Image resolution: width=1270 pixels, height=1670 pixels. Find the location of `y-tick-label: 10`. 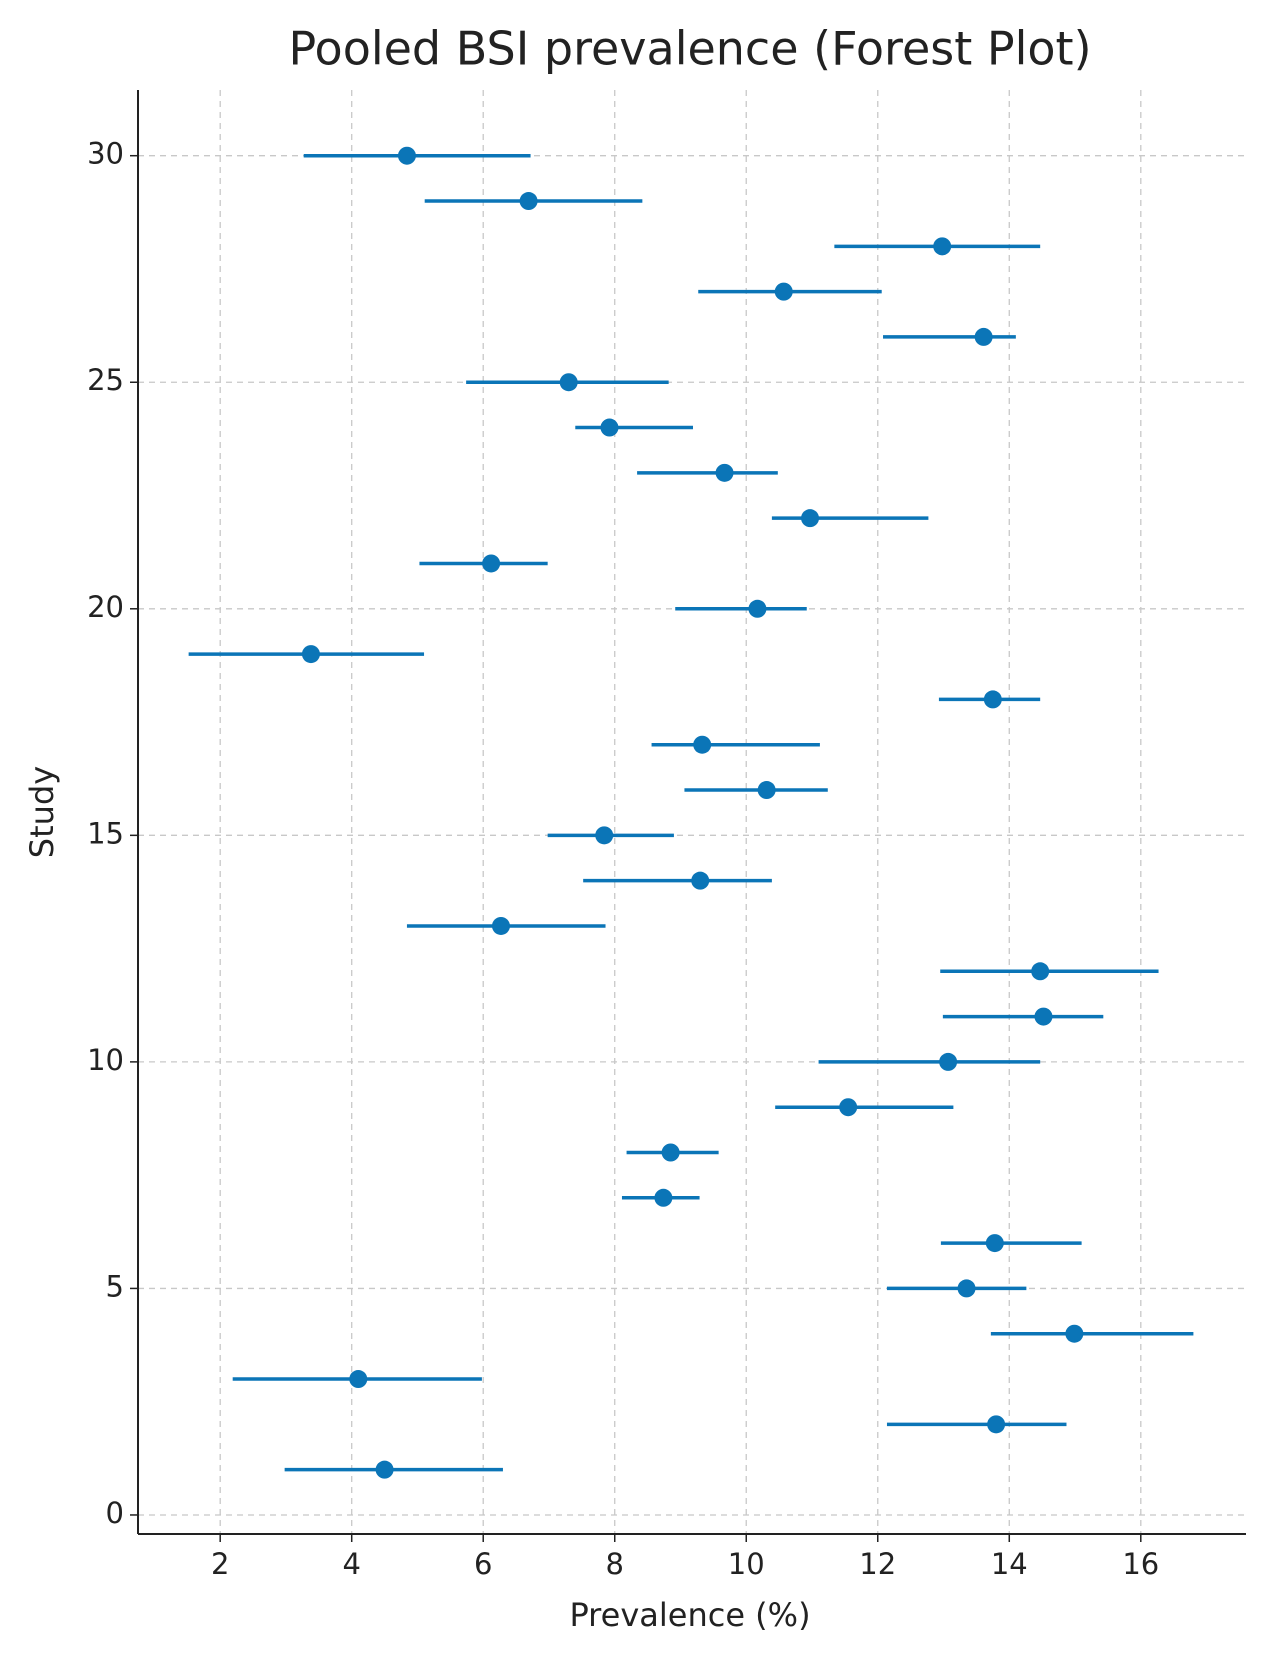

y-tick-label: 10 is located at coordinates (105, 1060).